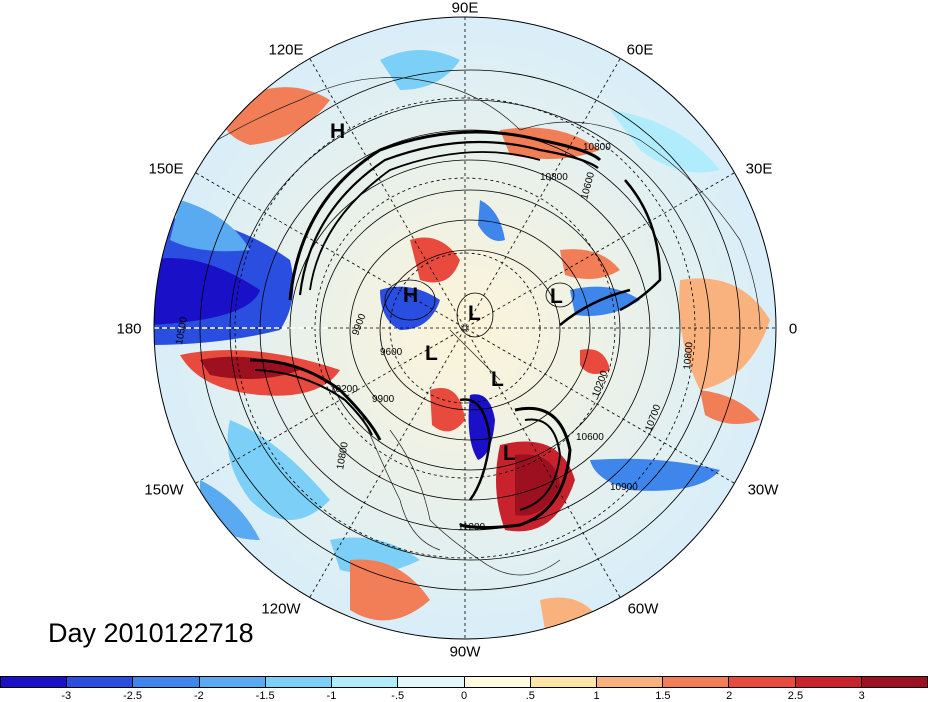  Describe the element at coordinates (530, 696) in the screenshot. I see `colorbar-tick-label: .5` at that location.